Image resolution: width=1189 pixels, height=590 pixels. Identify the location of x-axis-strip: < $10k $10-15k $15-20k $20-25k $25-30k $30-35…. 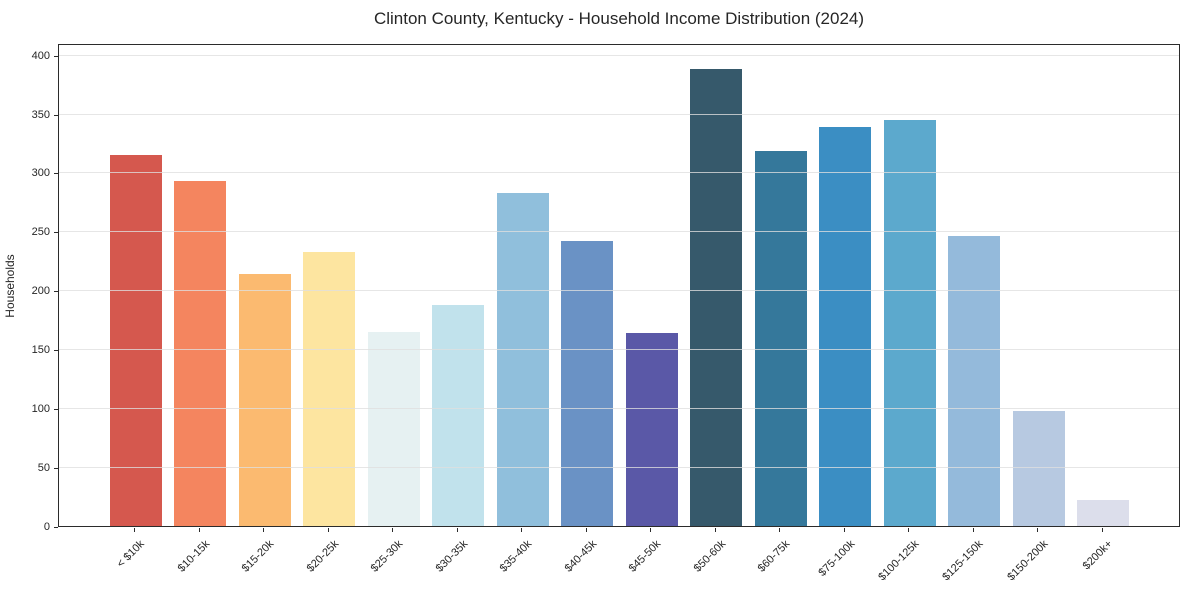
(619, 559).